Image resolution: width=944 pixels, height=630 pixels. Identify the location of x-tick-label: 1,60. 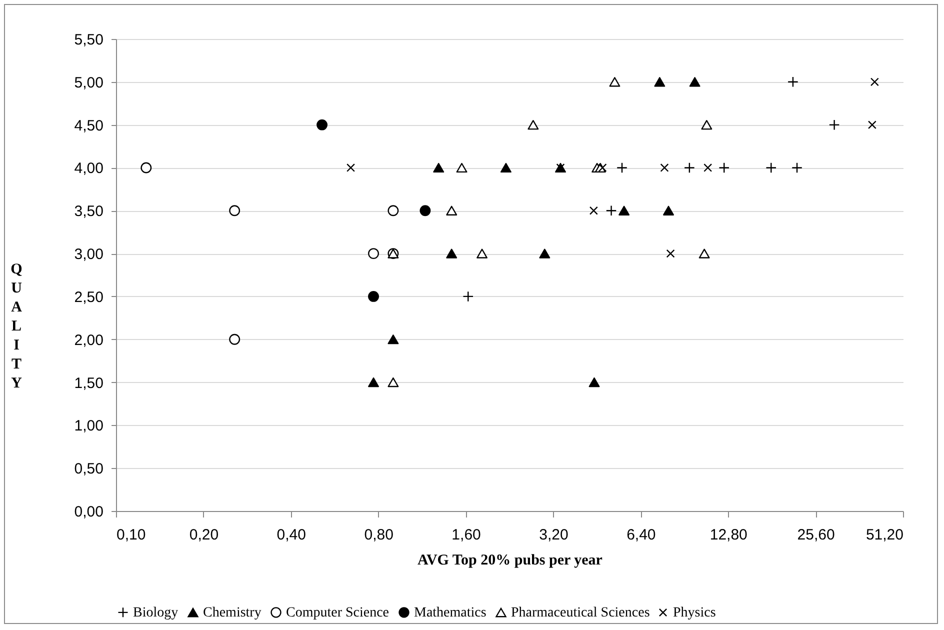
(466, 535).